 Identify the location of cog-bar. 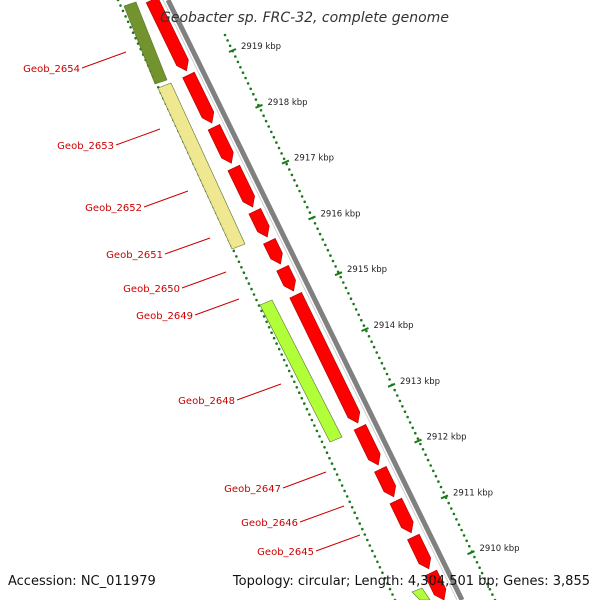
(145, 43).